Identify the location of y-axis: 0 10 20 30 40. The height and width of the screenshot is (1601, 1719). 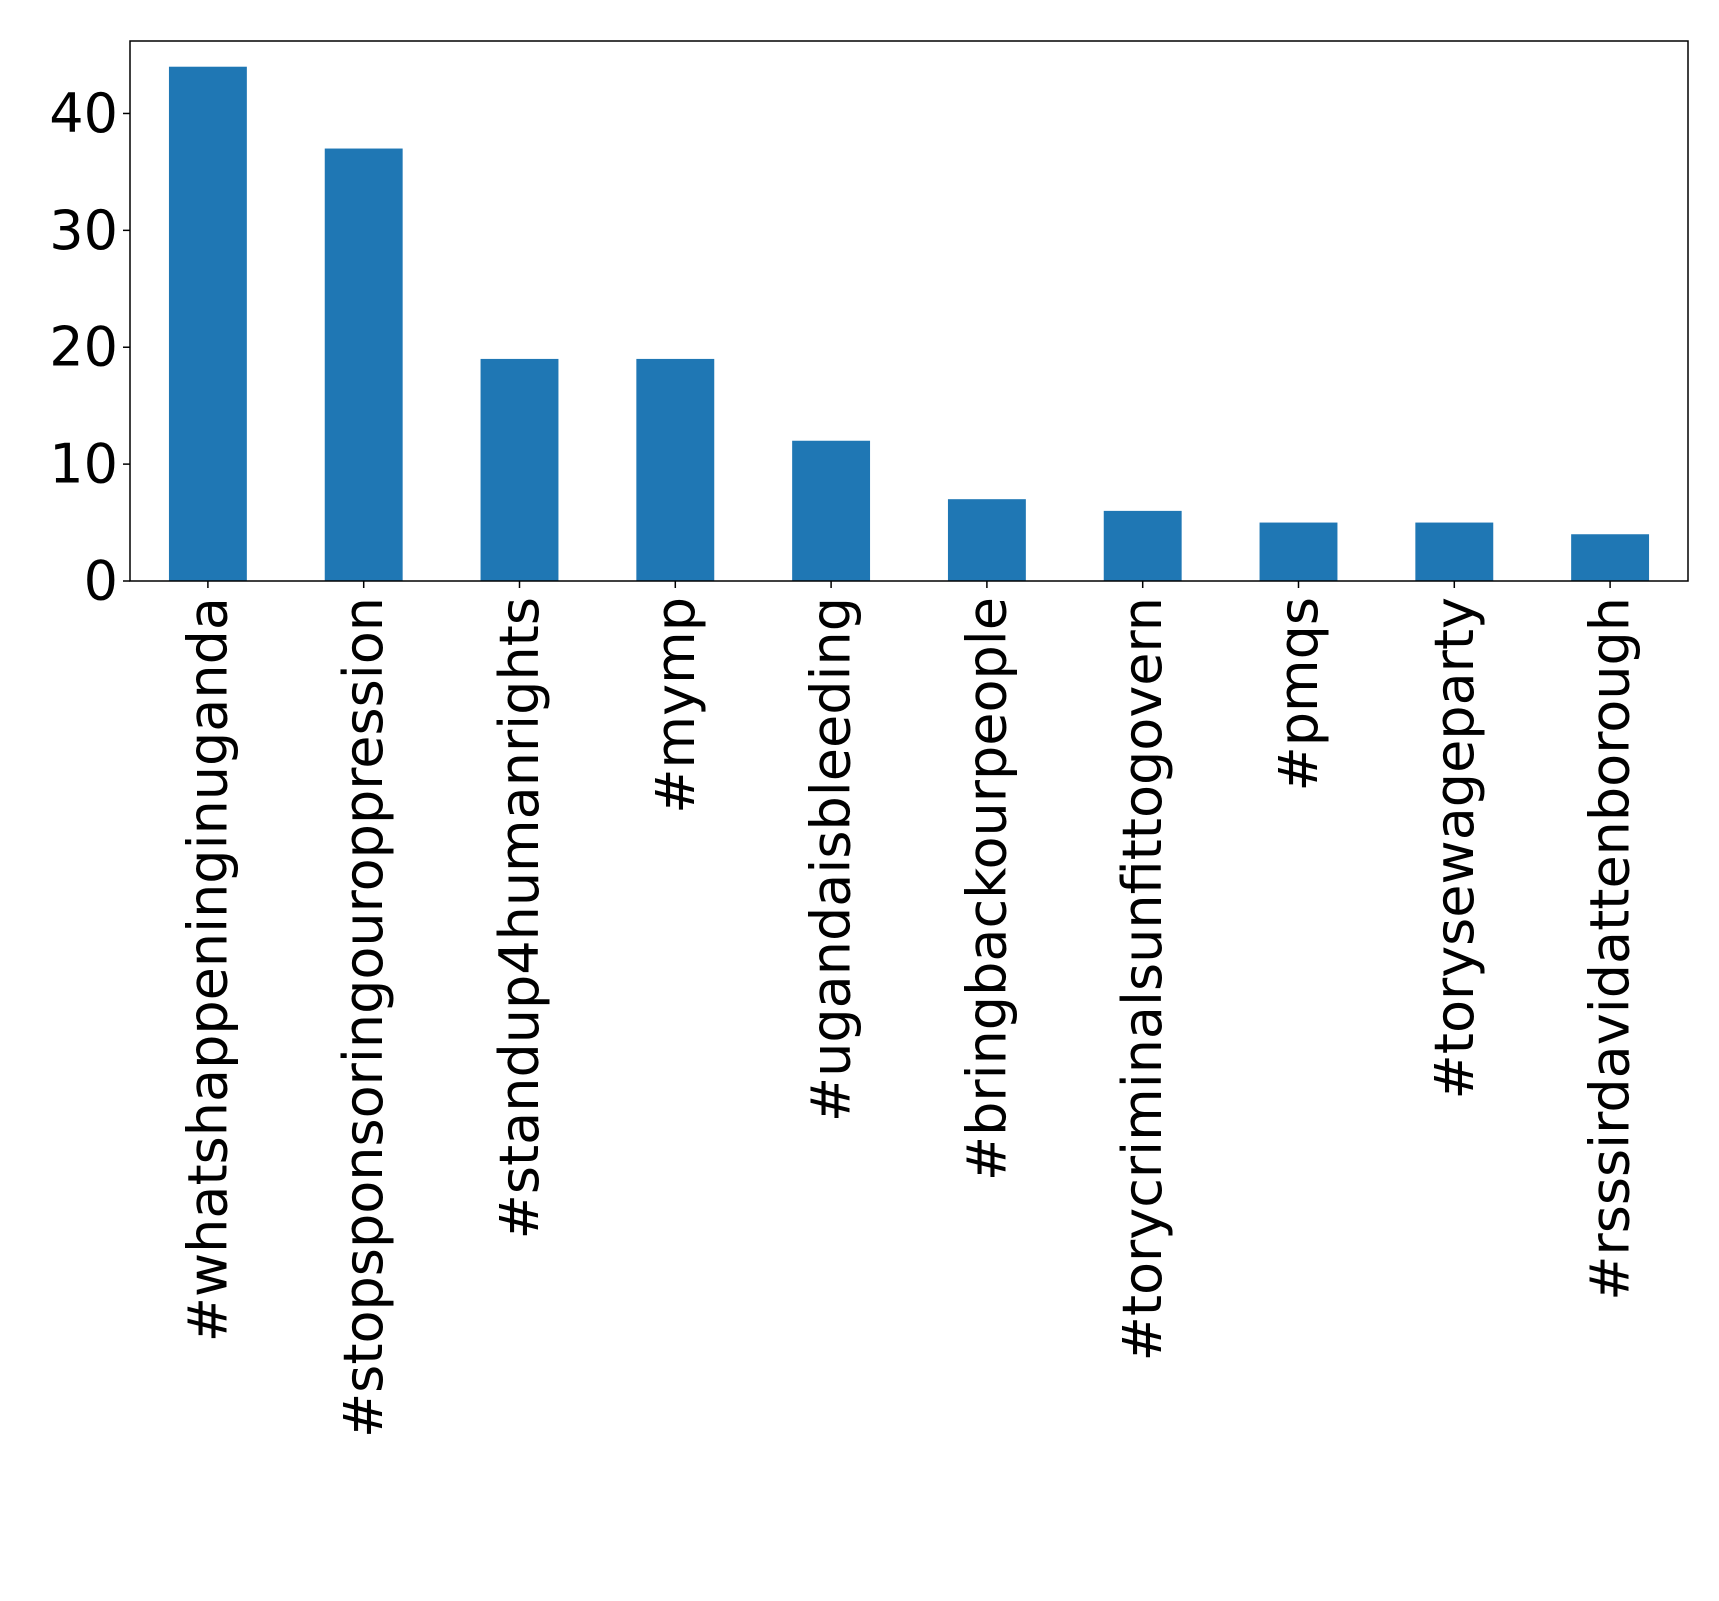
(89, 347).